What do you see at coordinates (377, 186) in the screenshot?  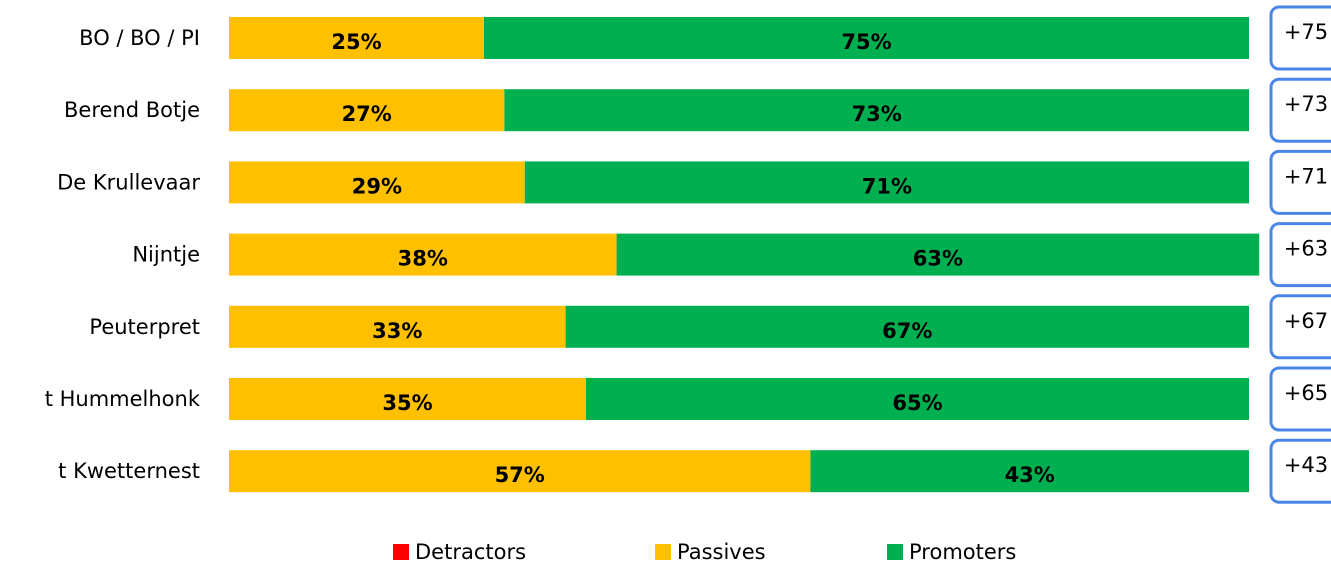 I see `value-label: 29%` at bounding box center [377, 186].